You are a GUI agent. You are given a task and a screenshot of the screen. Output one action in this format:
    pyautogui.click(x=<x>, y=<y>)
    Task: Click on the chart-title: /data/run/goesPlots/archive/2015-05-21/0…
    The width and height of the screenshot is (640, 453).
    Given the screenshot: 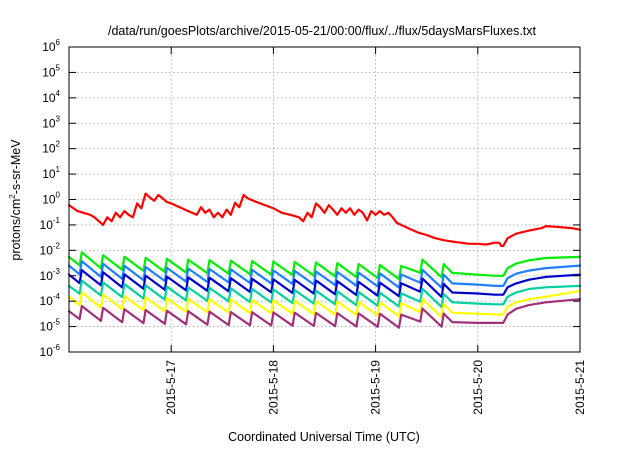 What is the action you would take?
    pyautogui.click(x=322, y=31)
    